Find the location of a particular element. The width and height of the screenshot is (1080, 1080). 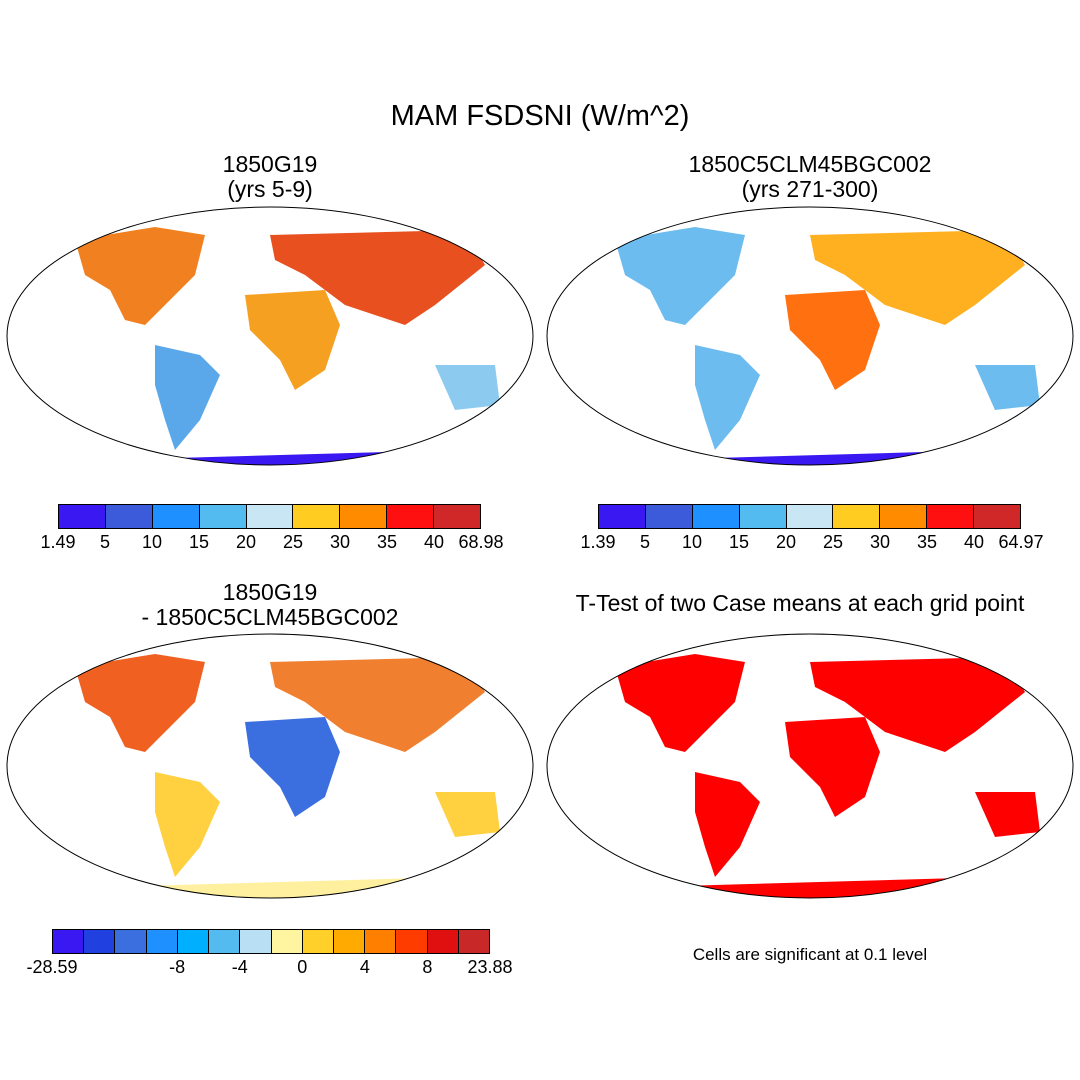

colorbar-top-left is located at coordinates (269, 516).